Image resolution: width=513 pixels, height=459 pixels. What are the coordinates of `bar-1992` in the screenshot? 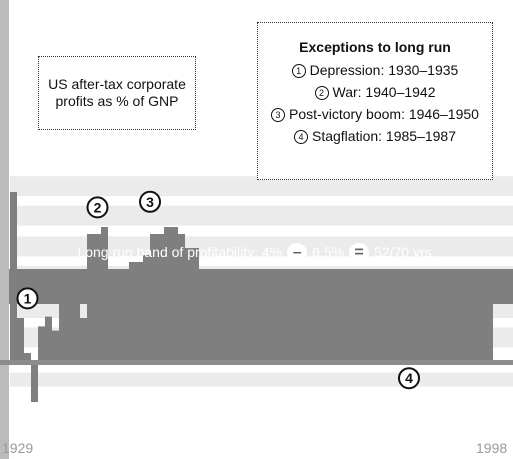 It's located at (454, 332).